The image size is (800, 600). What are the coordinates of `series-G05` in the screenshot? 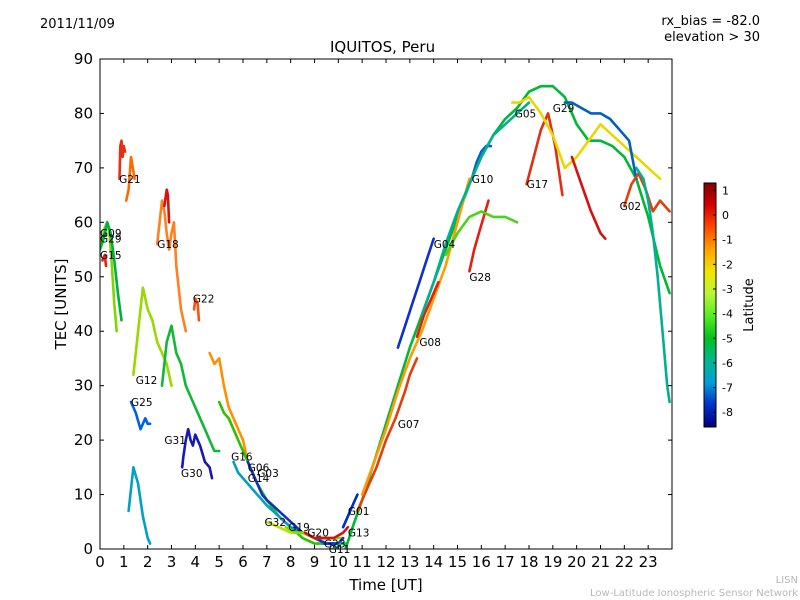 It's located at (475, 209).